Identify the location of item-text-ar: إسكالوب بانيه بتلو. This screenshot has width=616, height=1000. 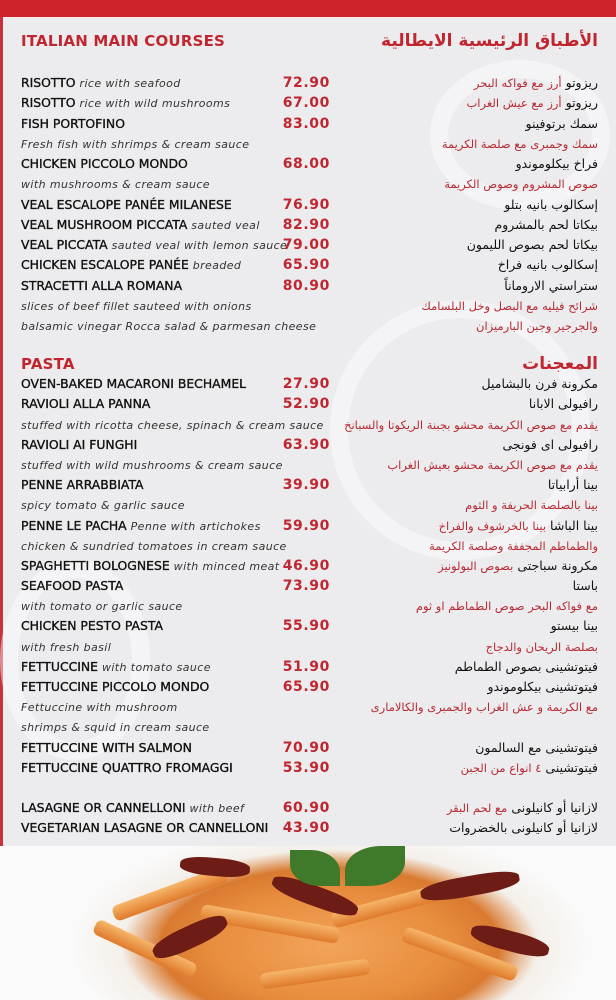
(551, 205).